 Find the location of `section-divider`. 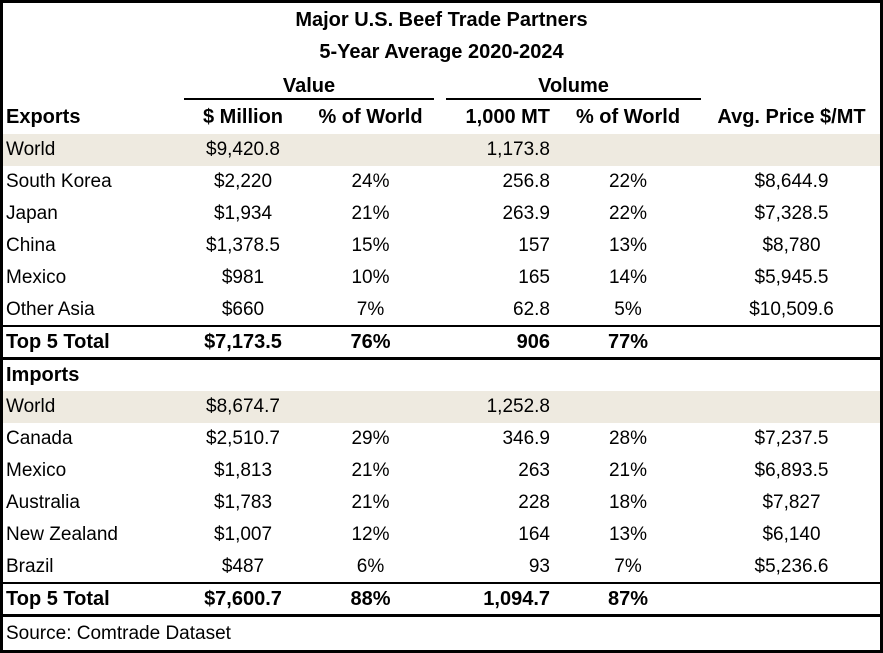

section-divider is located at coordinates (441, 358).